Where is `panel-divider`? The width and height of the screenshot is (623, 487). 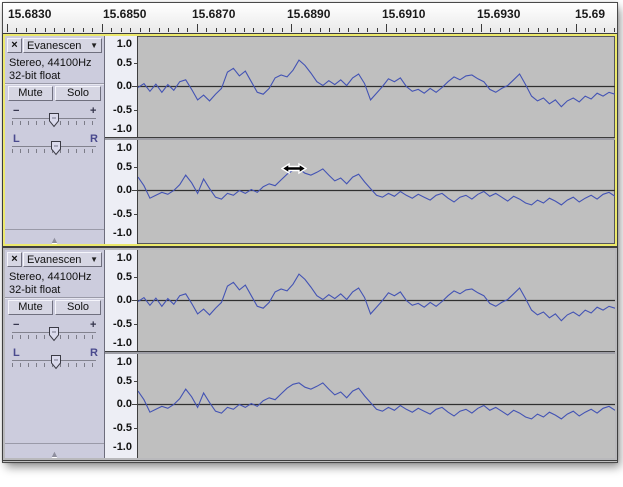 panel-divider is located at coordinates (54, 84).